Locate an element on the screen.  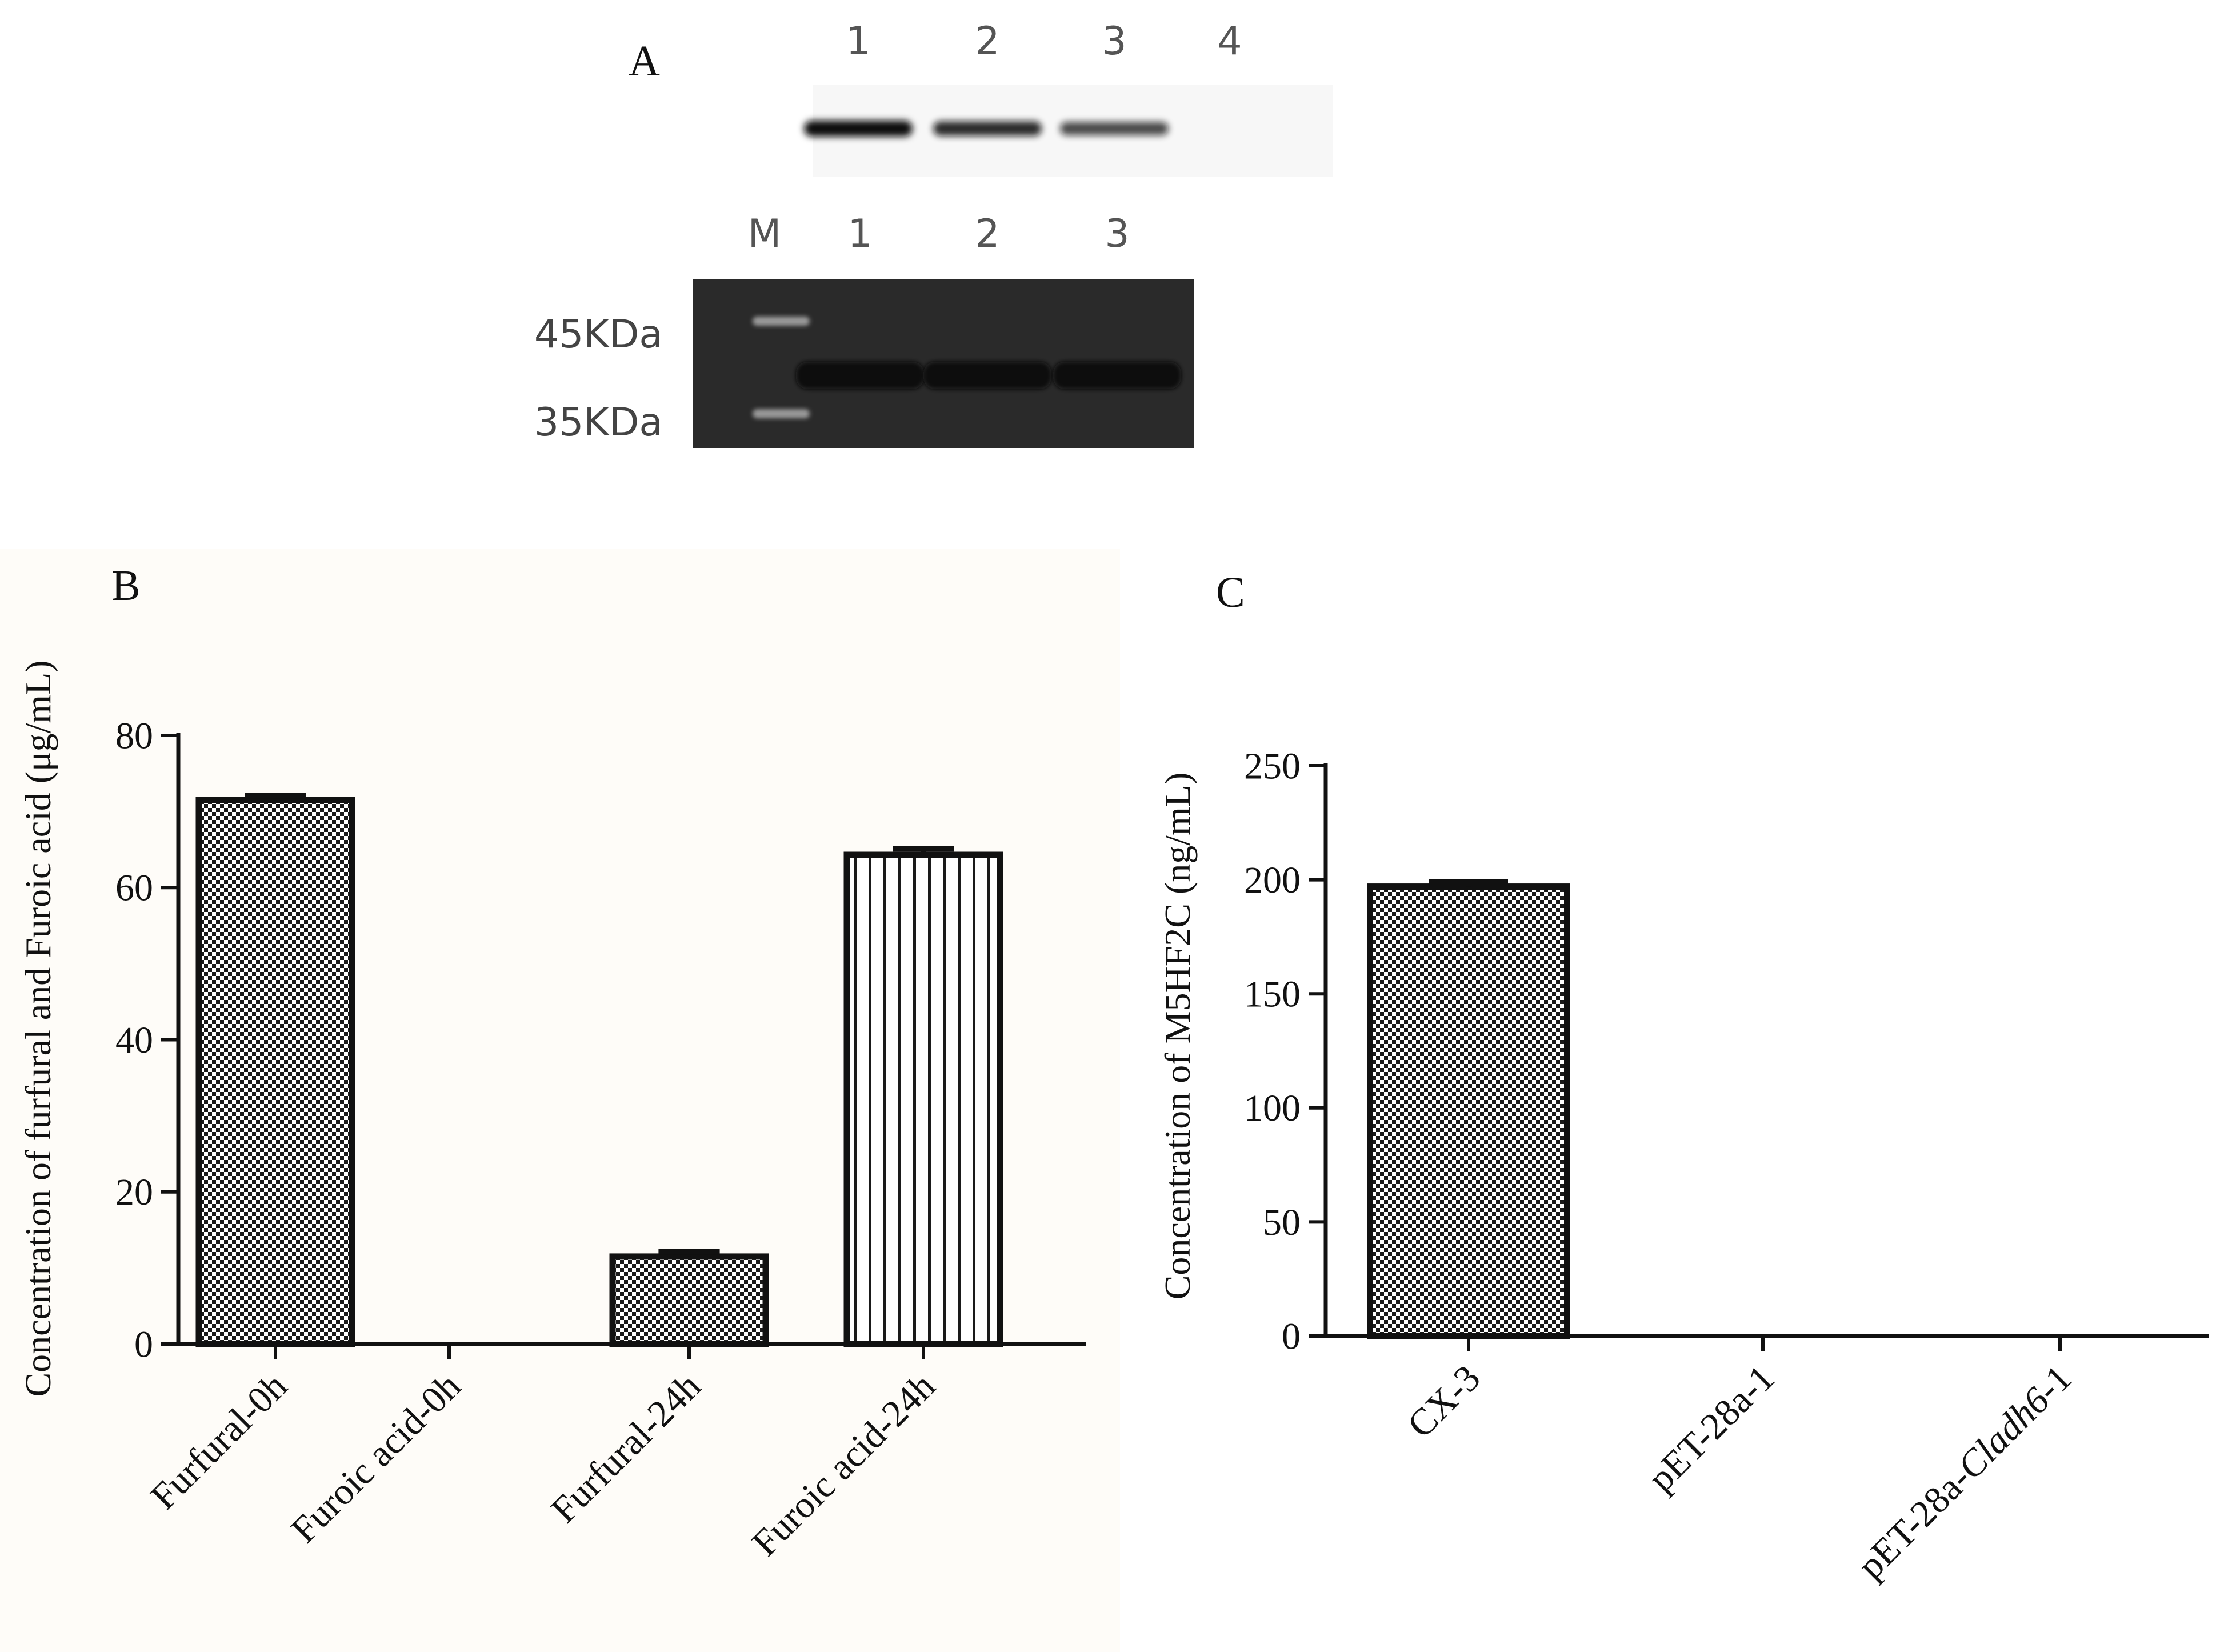
x-tick-label-furoic-acid-0h: Furoic acid-0h is located at coordinates (376, 1458).